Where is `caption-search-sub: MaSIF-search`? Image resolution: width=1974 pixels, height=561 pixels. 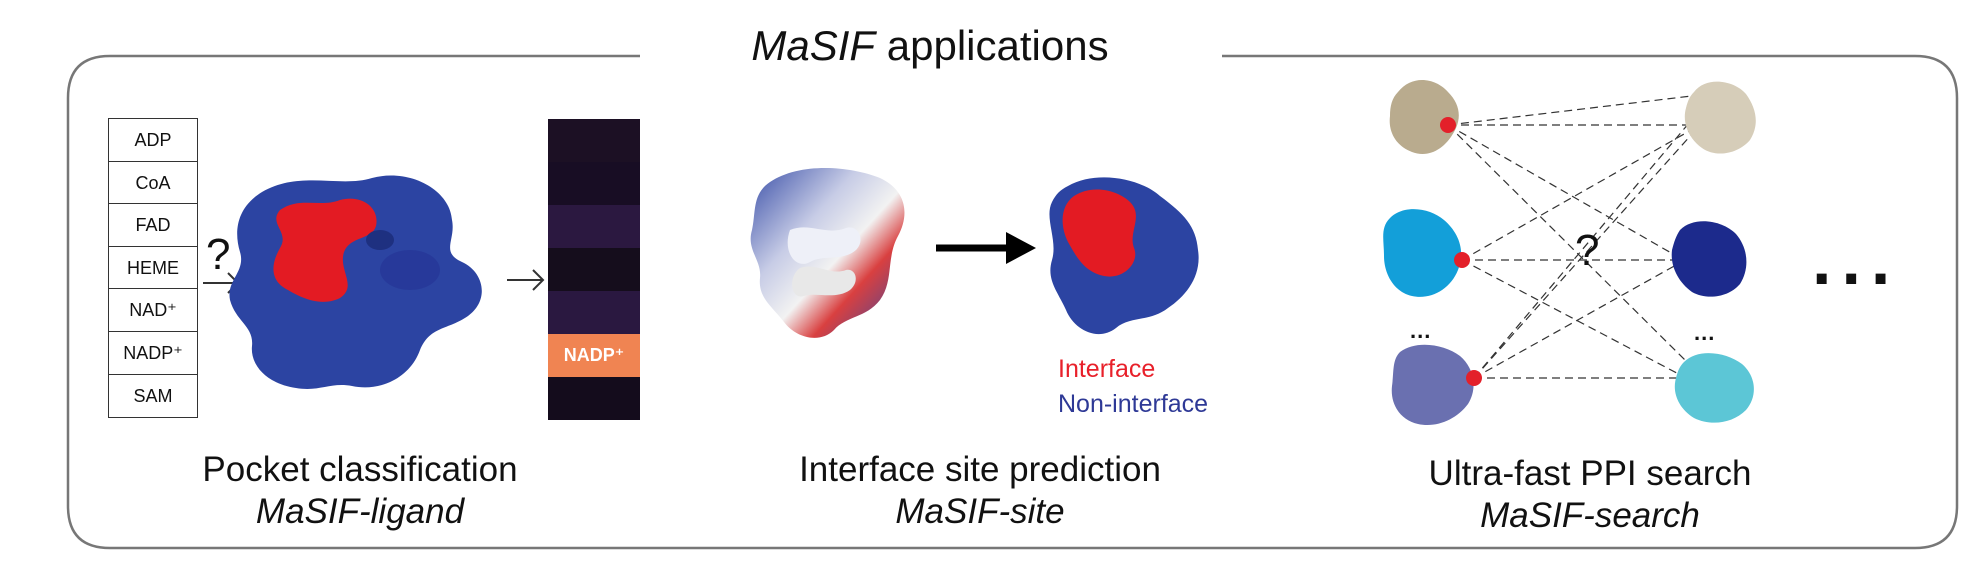
caption-search-sub: MaSIF-search is located at coordinates (1590, 515).